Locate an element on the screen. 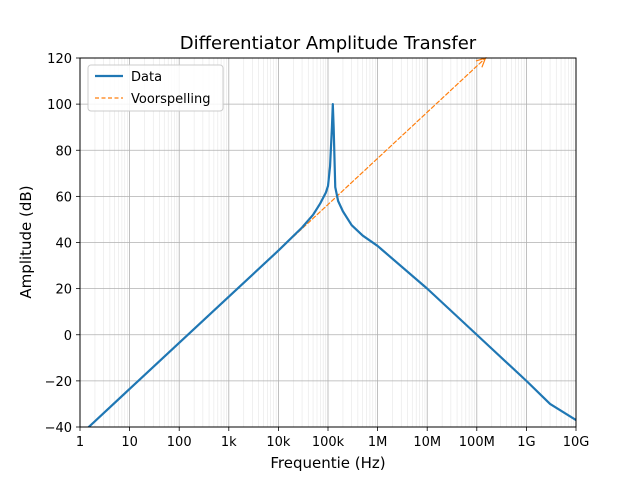 The image size is (640, 480). chart-title: Differentiator Amplitude Transfer is located at coordinates (328, 43).